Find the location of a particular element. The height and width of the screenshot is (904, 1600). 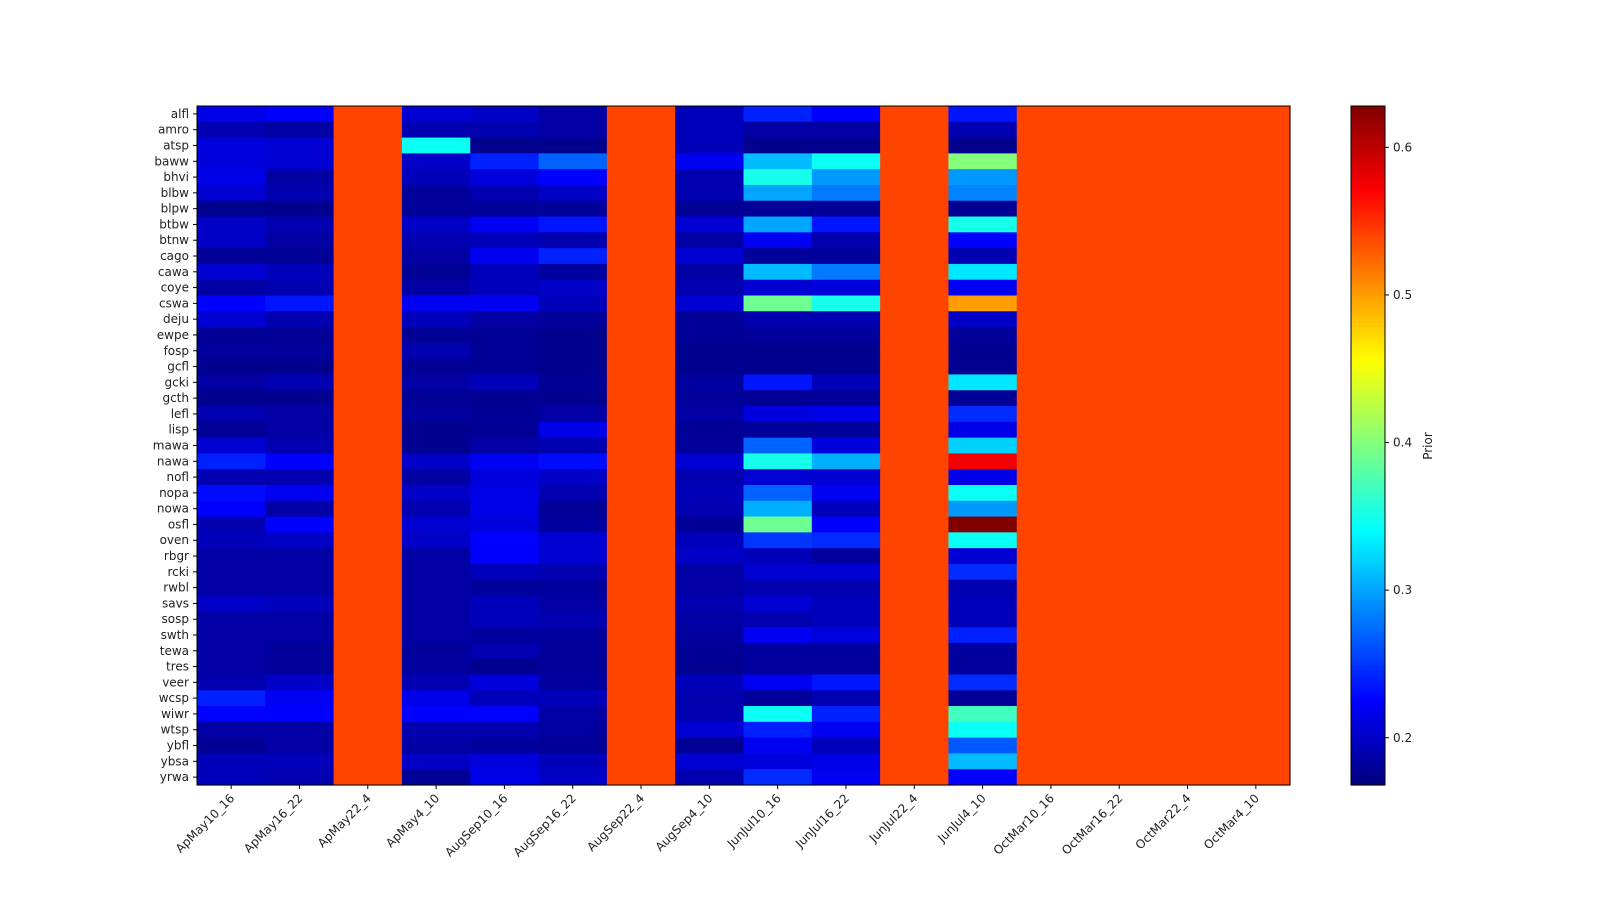

y-tick-label: lisp is located at coordinates (178, 430).